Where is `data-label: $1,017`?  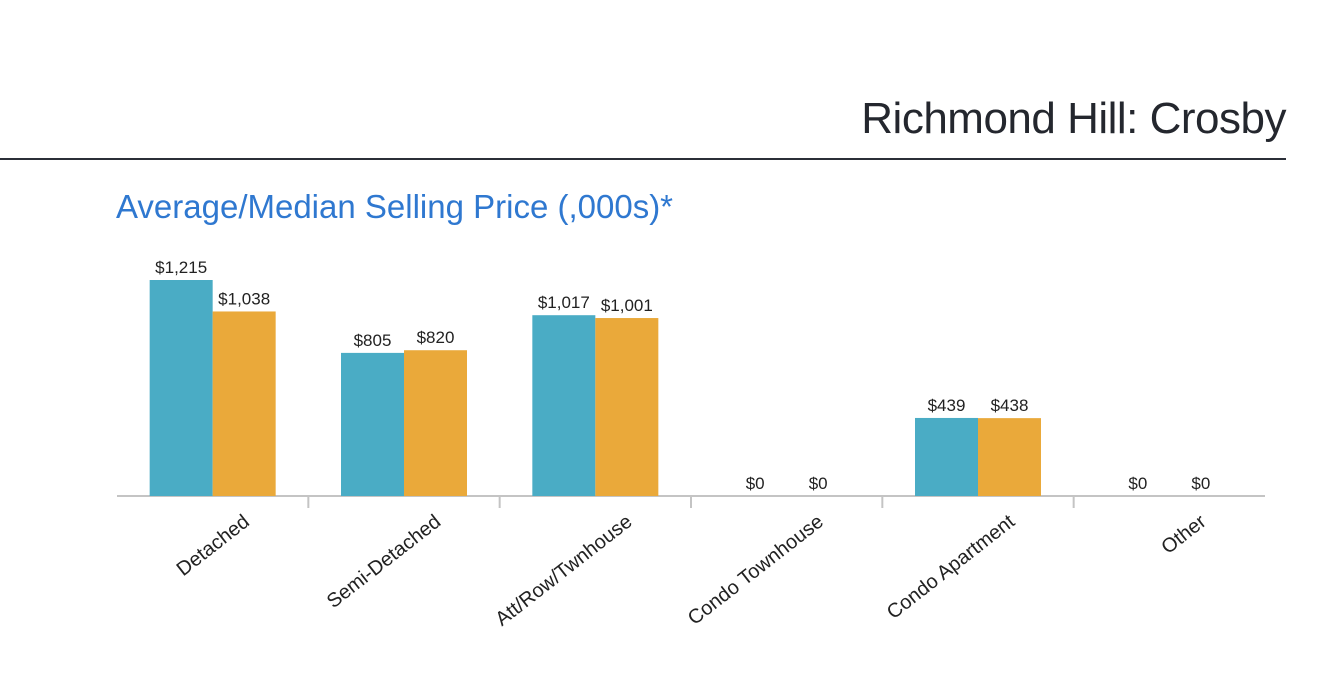 data-label: $1,017 is located at coordinates (564, 302).